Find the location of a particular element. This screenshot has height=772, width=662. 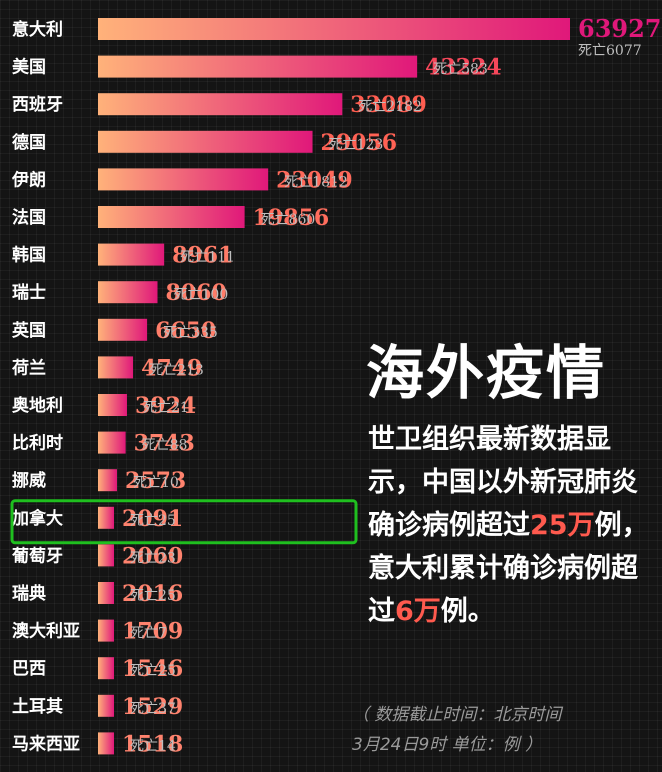

country-label: 伊朗 is located at coordinates (28, 179).